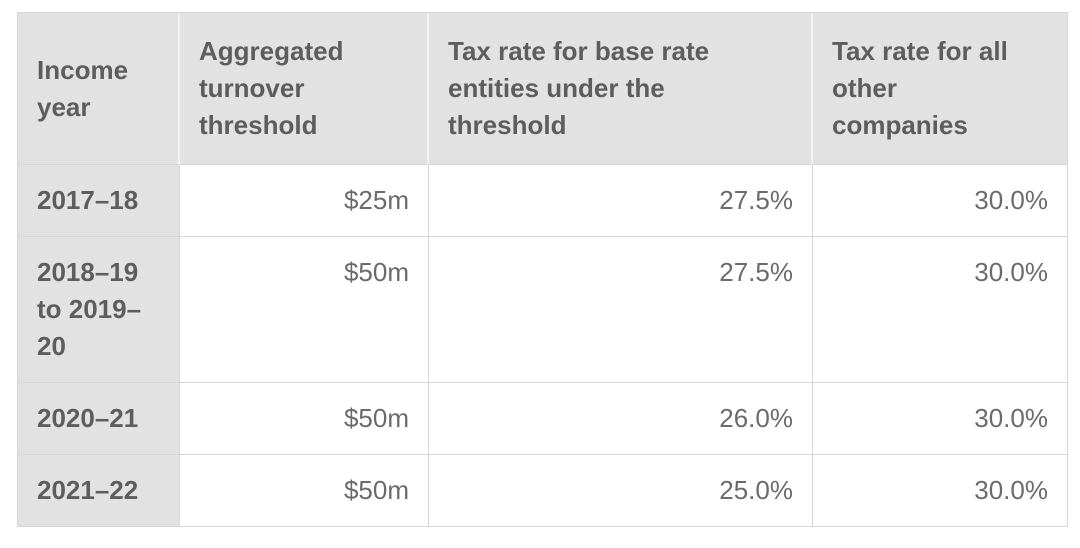 The image size is (1080, 548). What do you see at coordinates (99, 201) in the screenshot?
I see `income-year-cell: 2017–18` at bounding box center [99, 201].